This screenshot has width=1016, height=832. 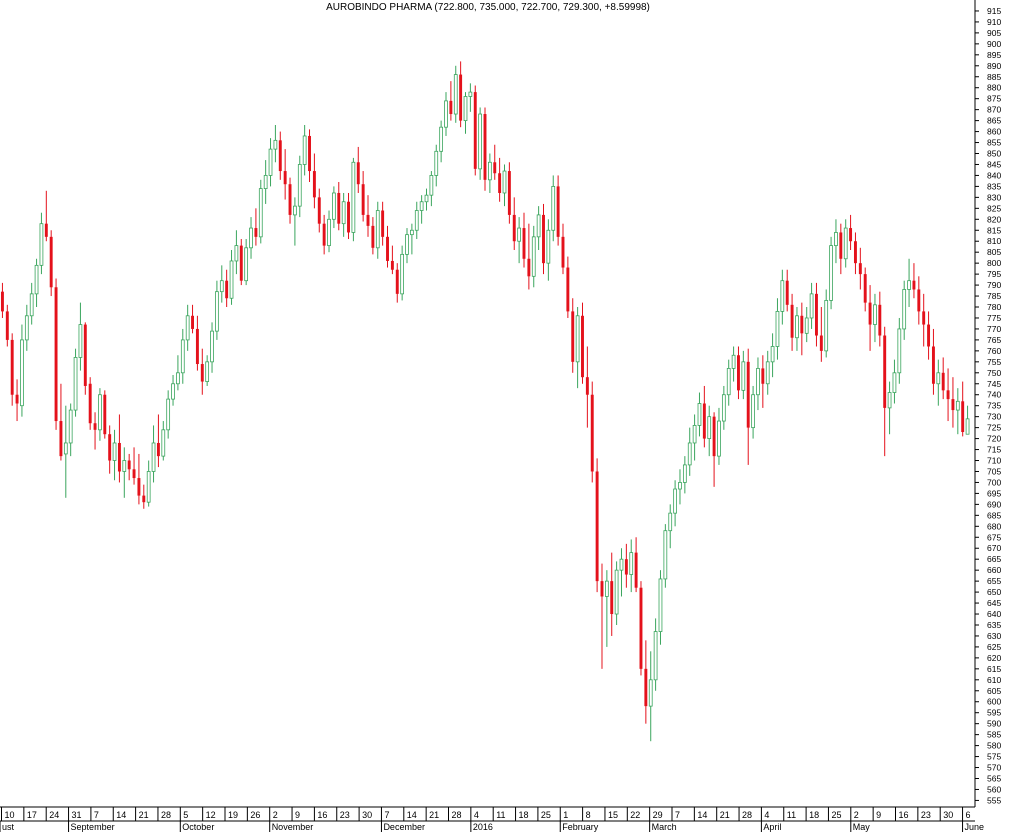 I want to click on y-tick-label: 830, so click(x=994, y=197).